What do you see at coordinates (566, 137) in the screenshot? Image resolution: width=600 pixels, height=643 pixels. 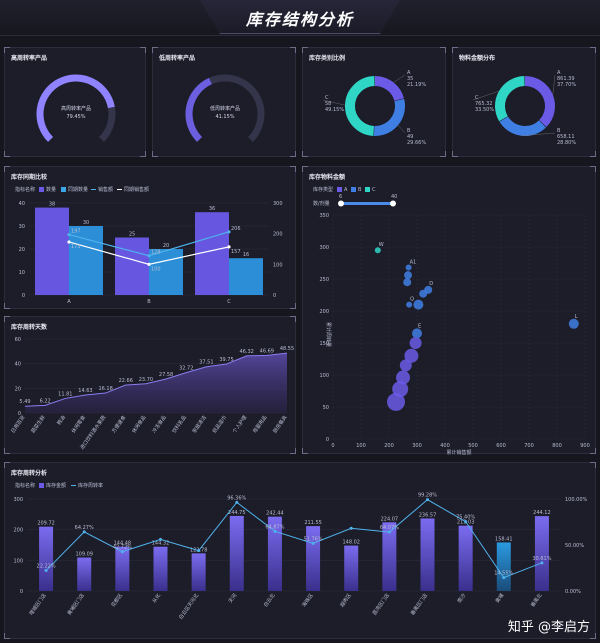 I see `donut-label-value: 658.11` at bounding box center [566, 137].